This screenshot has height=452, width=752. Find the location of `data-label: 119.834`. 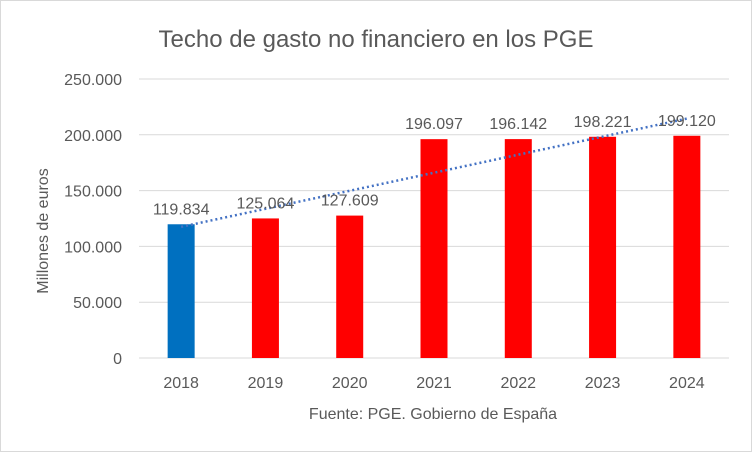

data-label: 119.834 is located at coordinates (181, 209).